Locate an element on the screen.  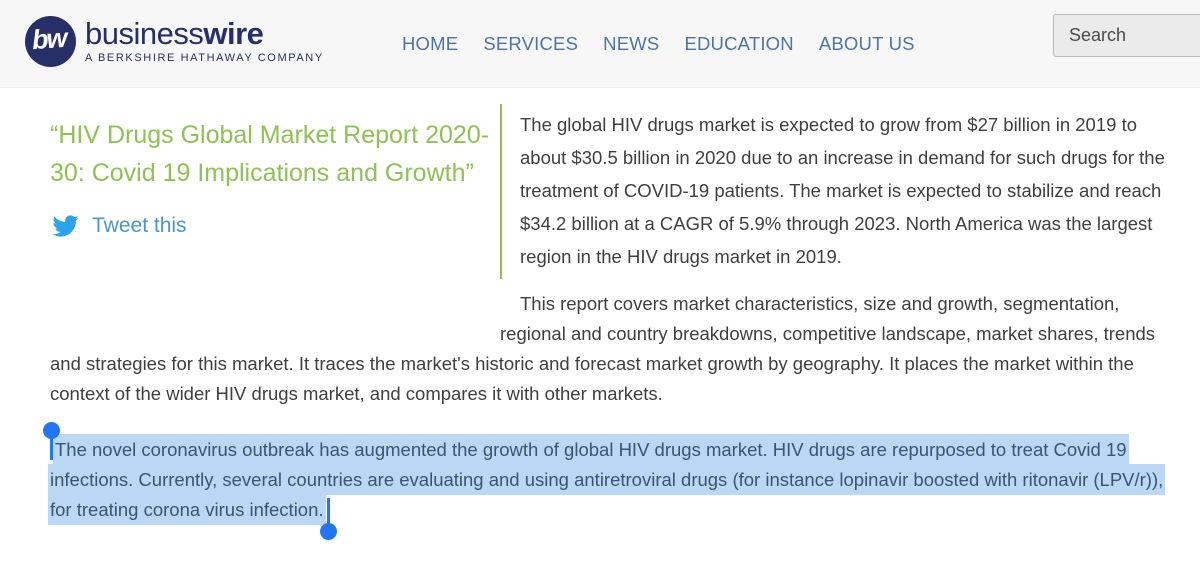
nav-item-about-us: ABOUT US is located at coordinates (866, 43).